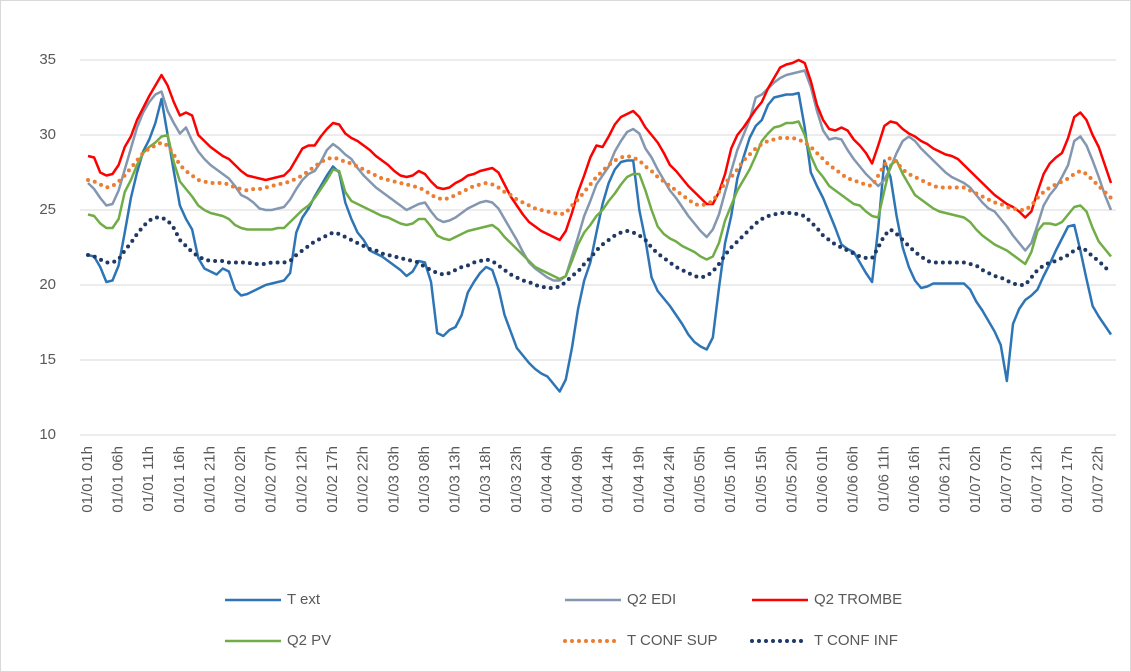 Image resolution: width=1131 pixels, height=672 pixels. Describe the element at coordinates (309, 640) in the screenshot. I see `legend-label: Q2 PV` at that location.